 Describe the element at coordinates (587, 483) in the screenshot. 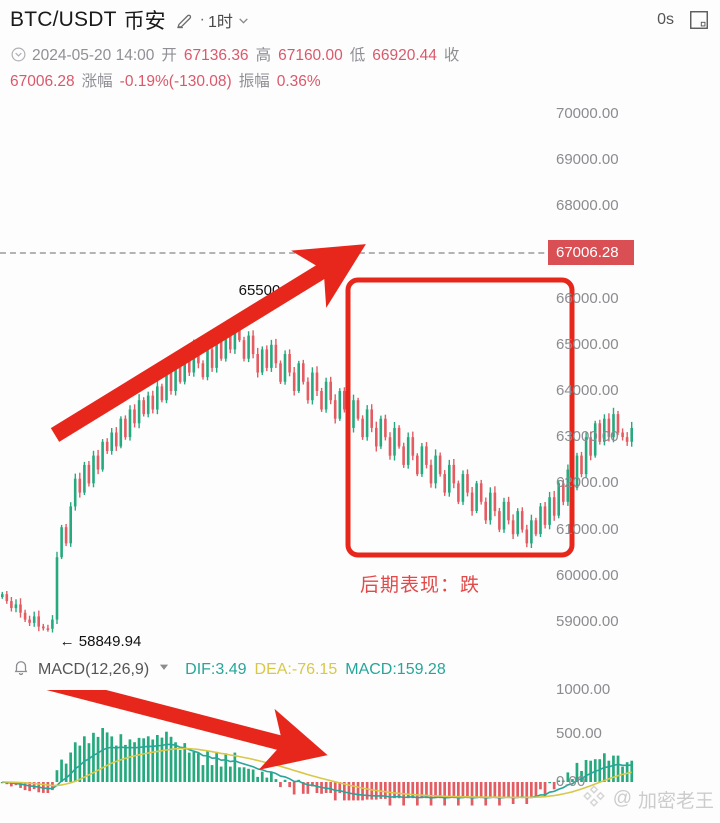

I see `price-tick: 62000.00` at that location.